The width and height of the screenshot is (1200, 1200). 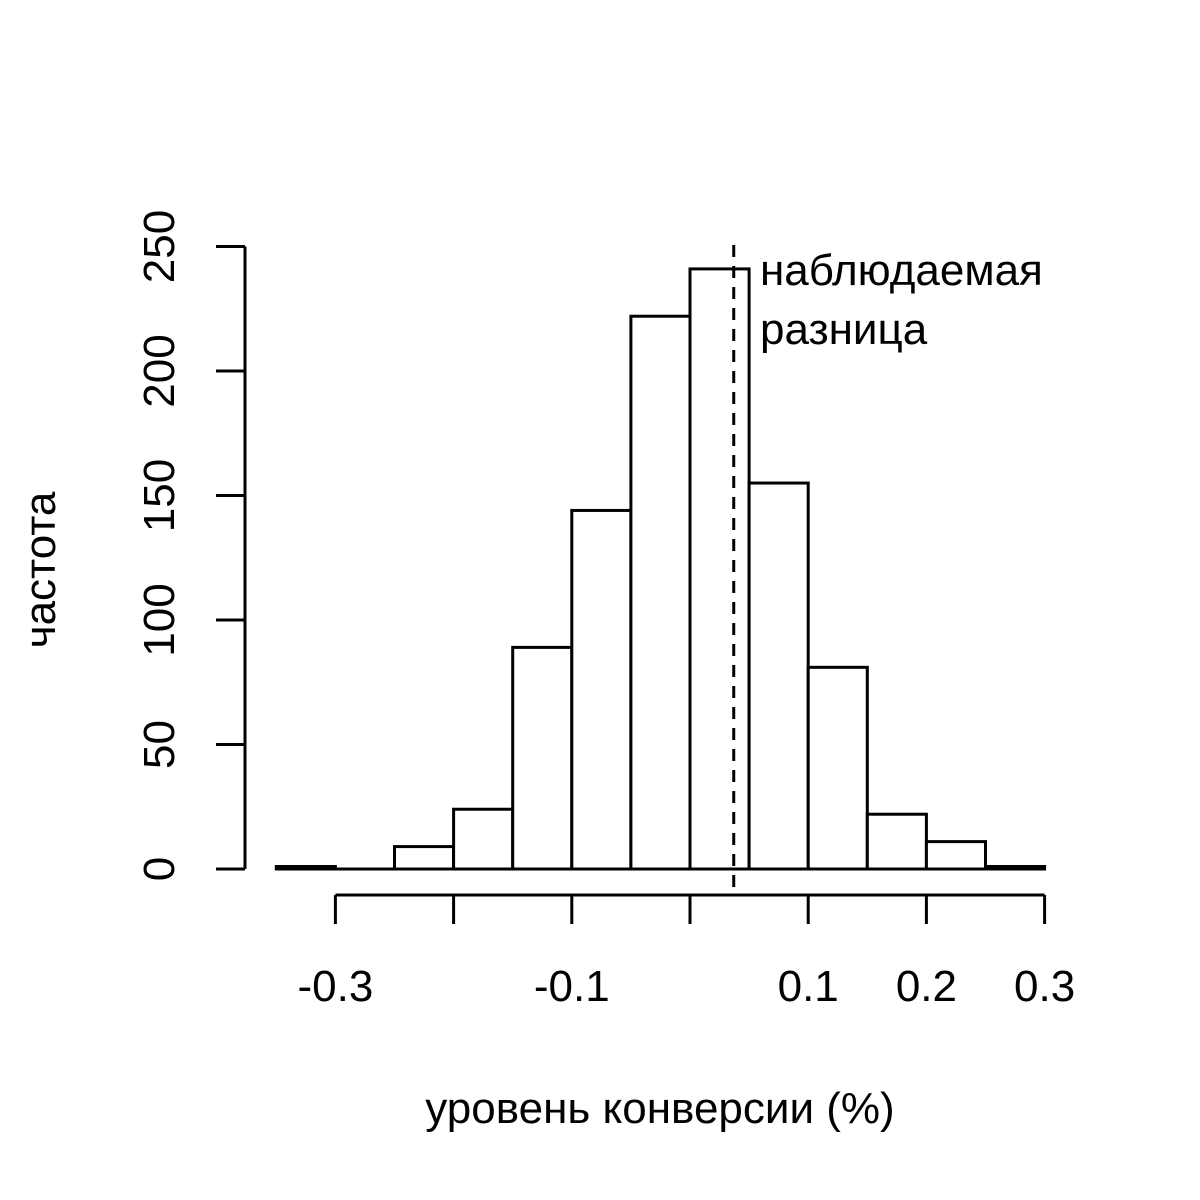 I want to click on x-tick-label: -0.3, so click(x=335, y=986).